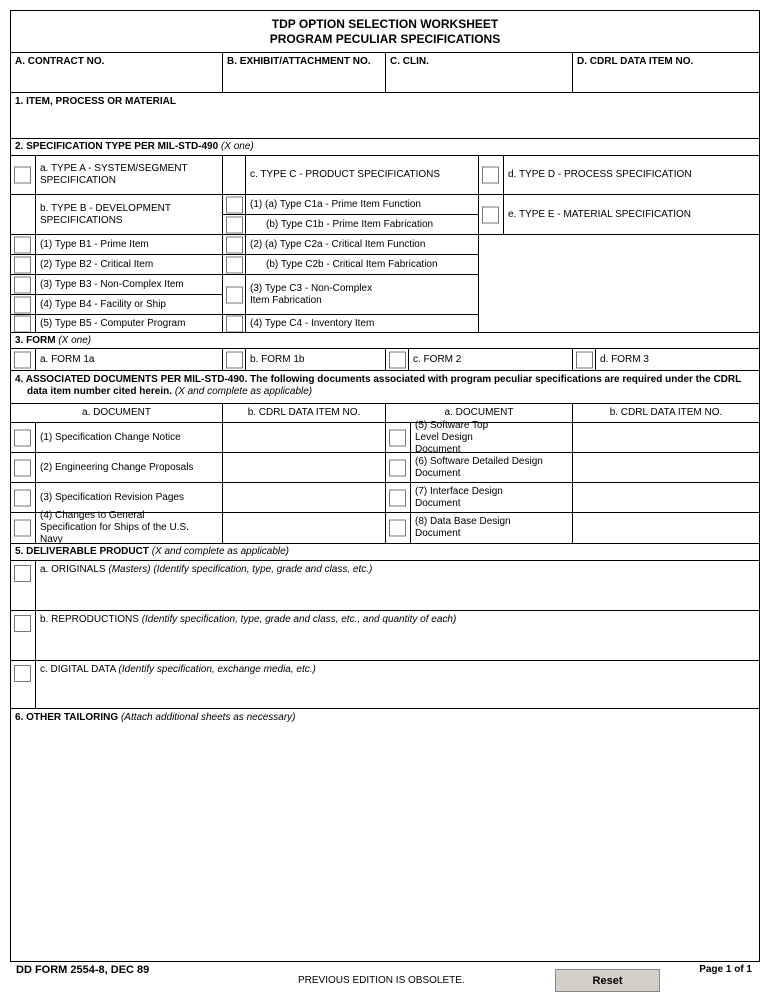 Image resolution: width=768 pixels, height=1004 pixels. Describe the element at coordinates (22, 623) in the screenshot. I see `reproductions-checkbox` at that location.